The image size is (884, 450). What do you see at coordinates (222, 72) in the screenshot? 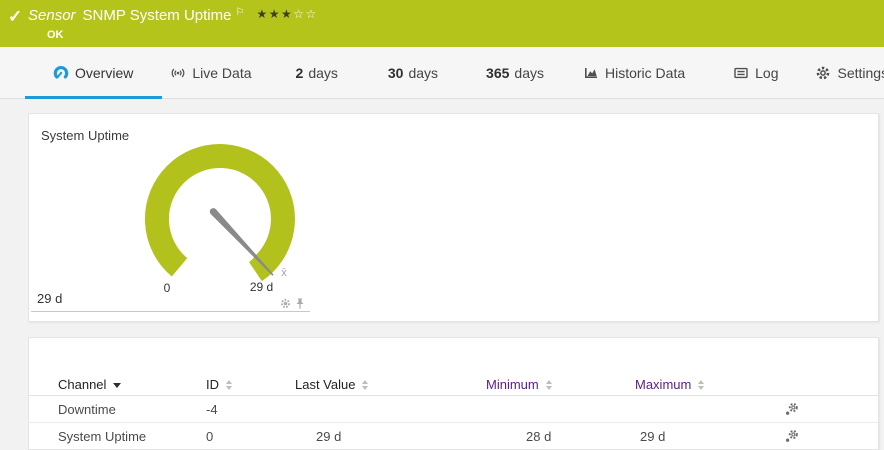
I see `tab-label: Live Data` at bounding box center [222, 72].